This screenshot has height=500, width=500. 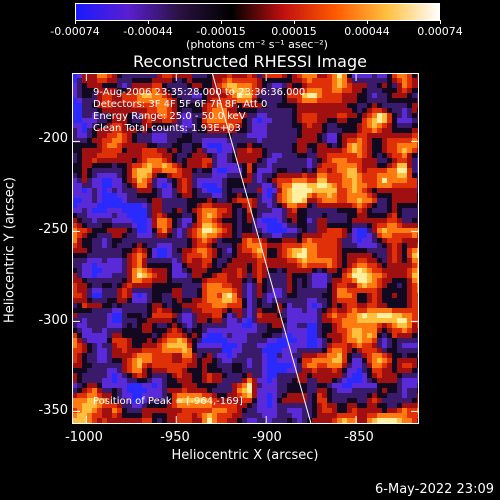 What do you see at coordinates (53, 410) in the screenshot?
I see `ytick-label: -350` at bounding box center [53, 410].